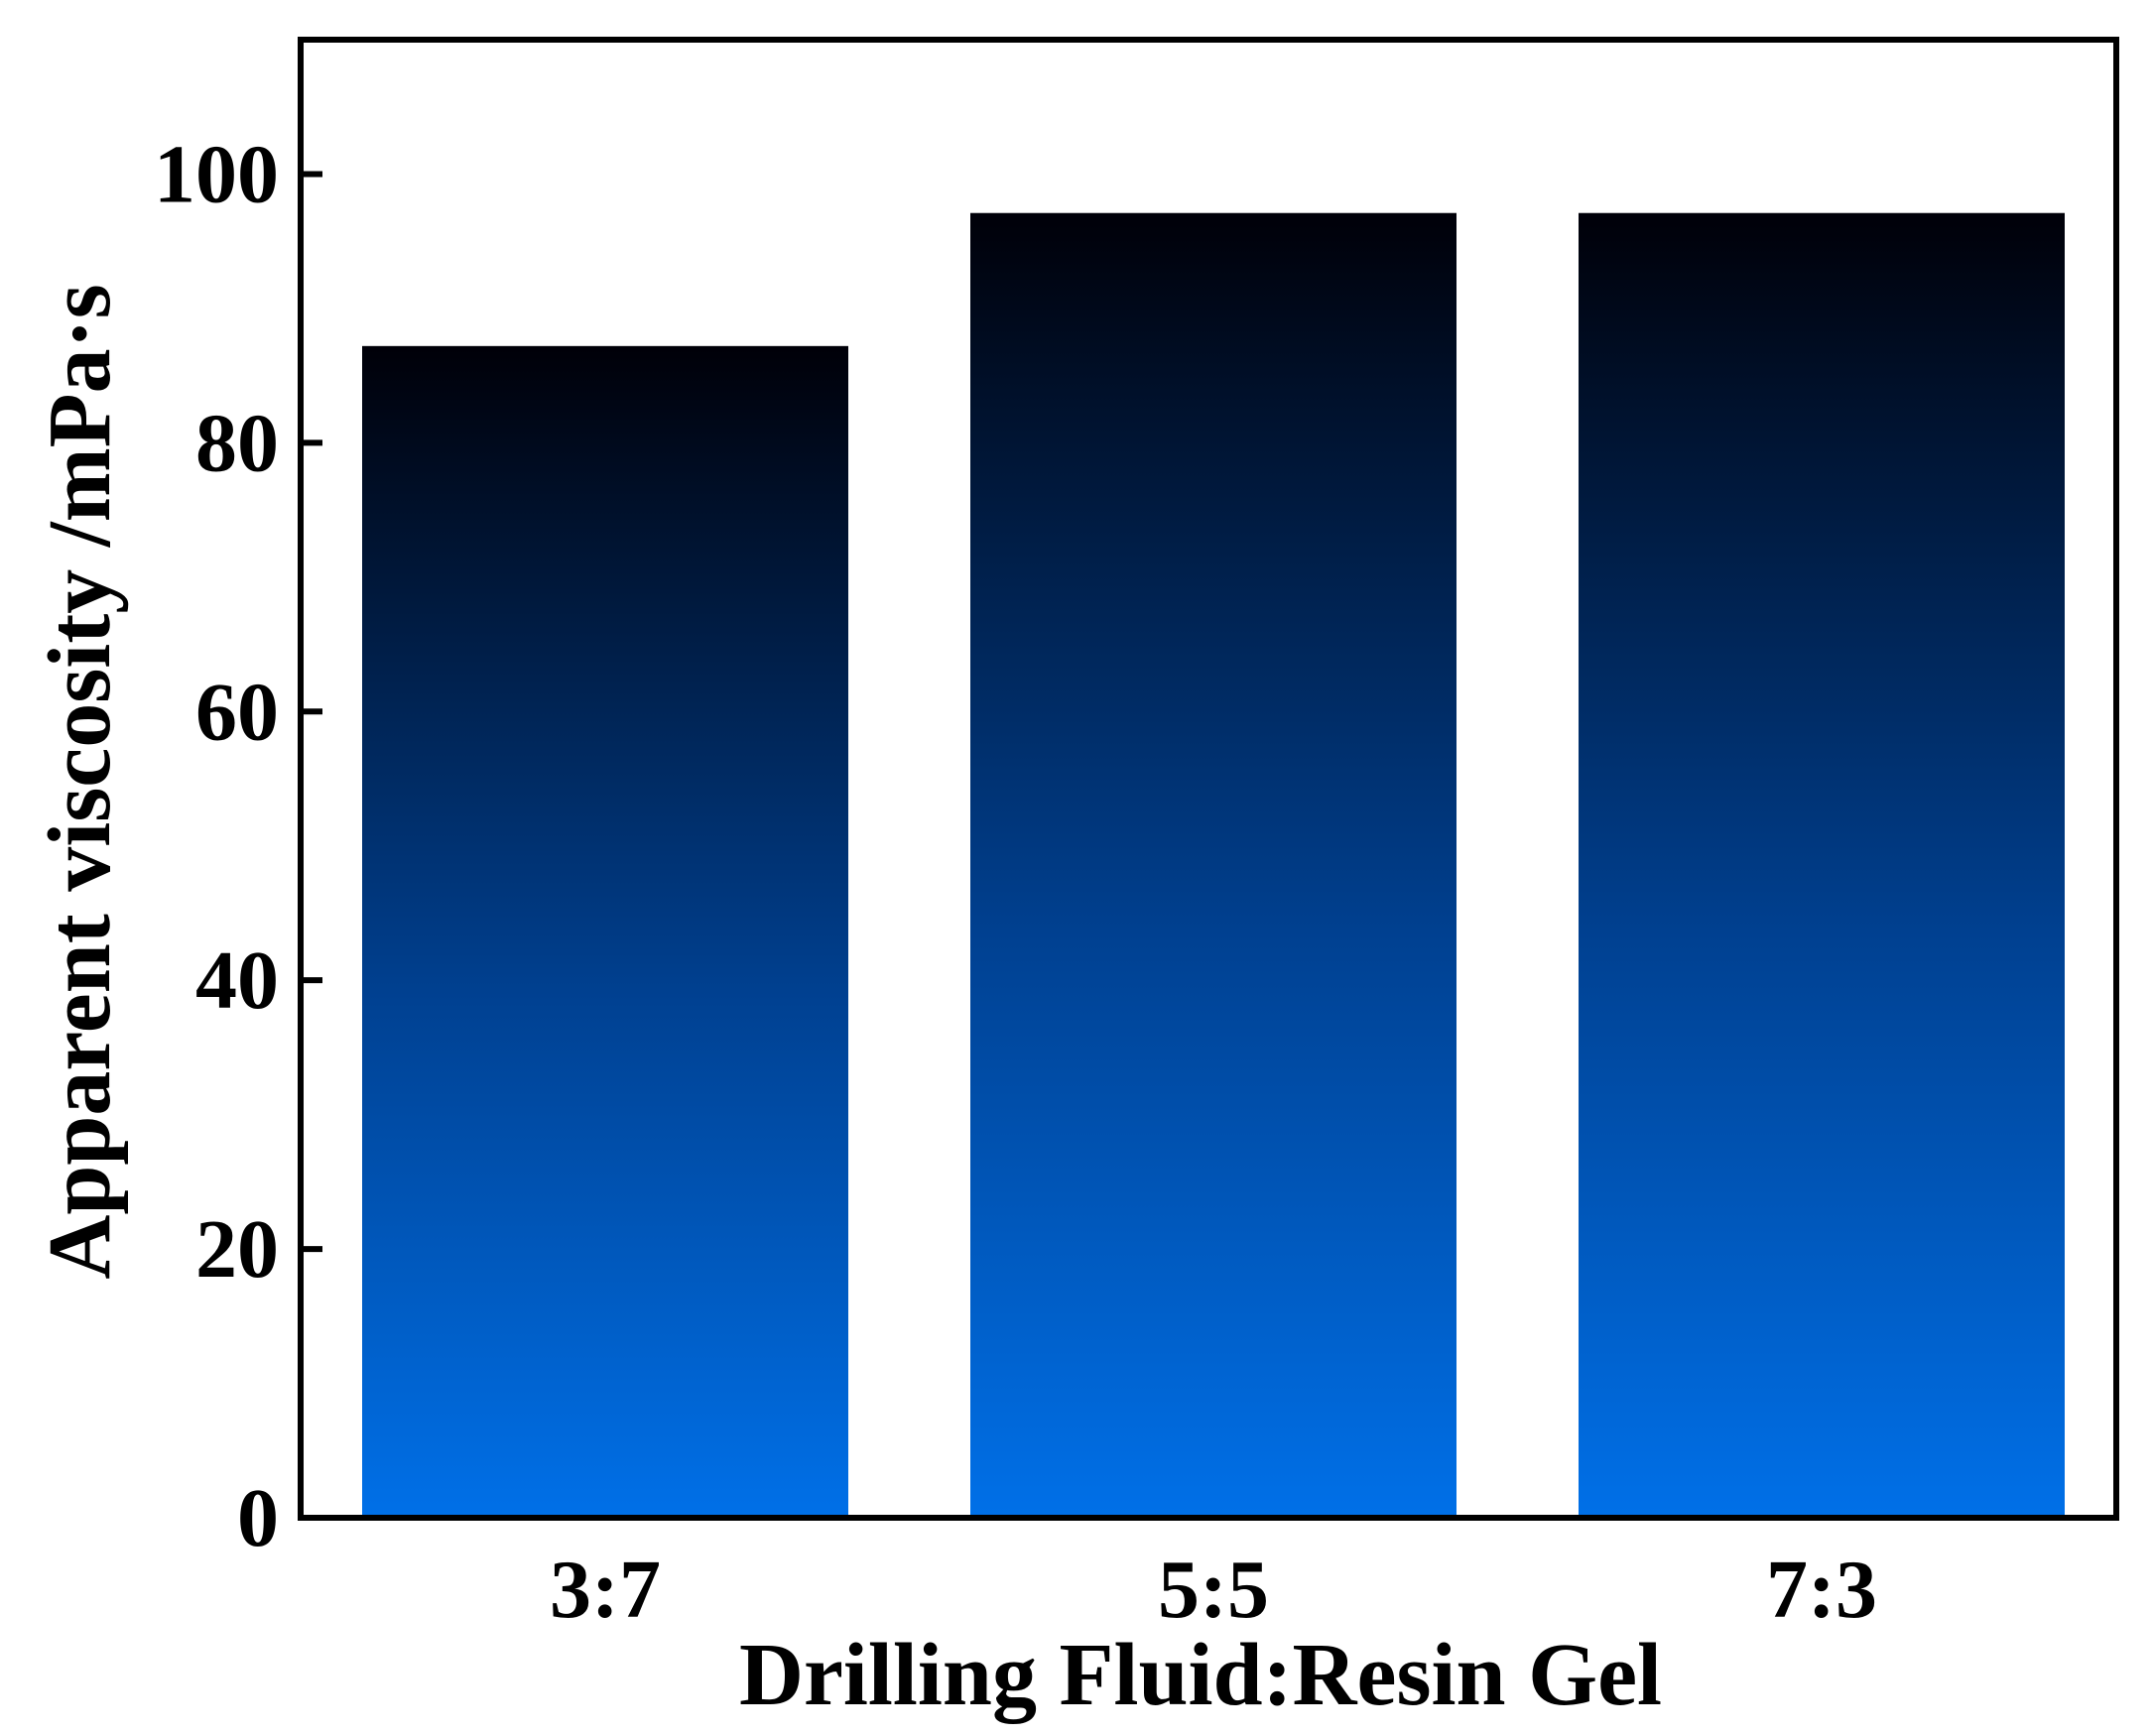 The width and height of the screenshot is (2153, 1736). What do you see at coordinates (605, 1590) in the screenshot?
I see `x-tick-label: 3:7` at bounding box center [605, 1590].